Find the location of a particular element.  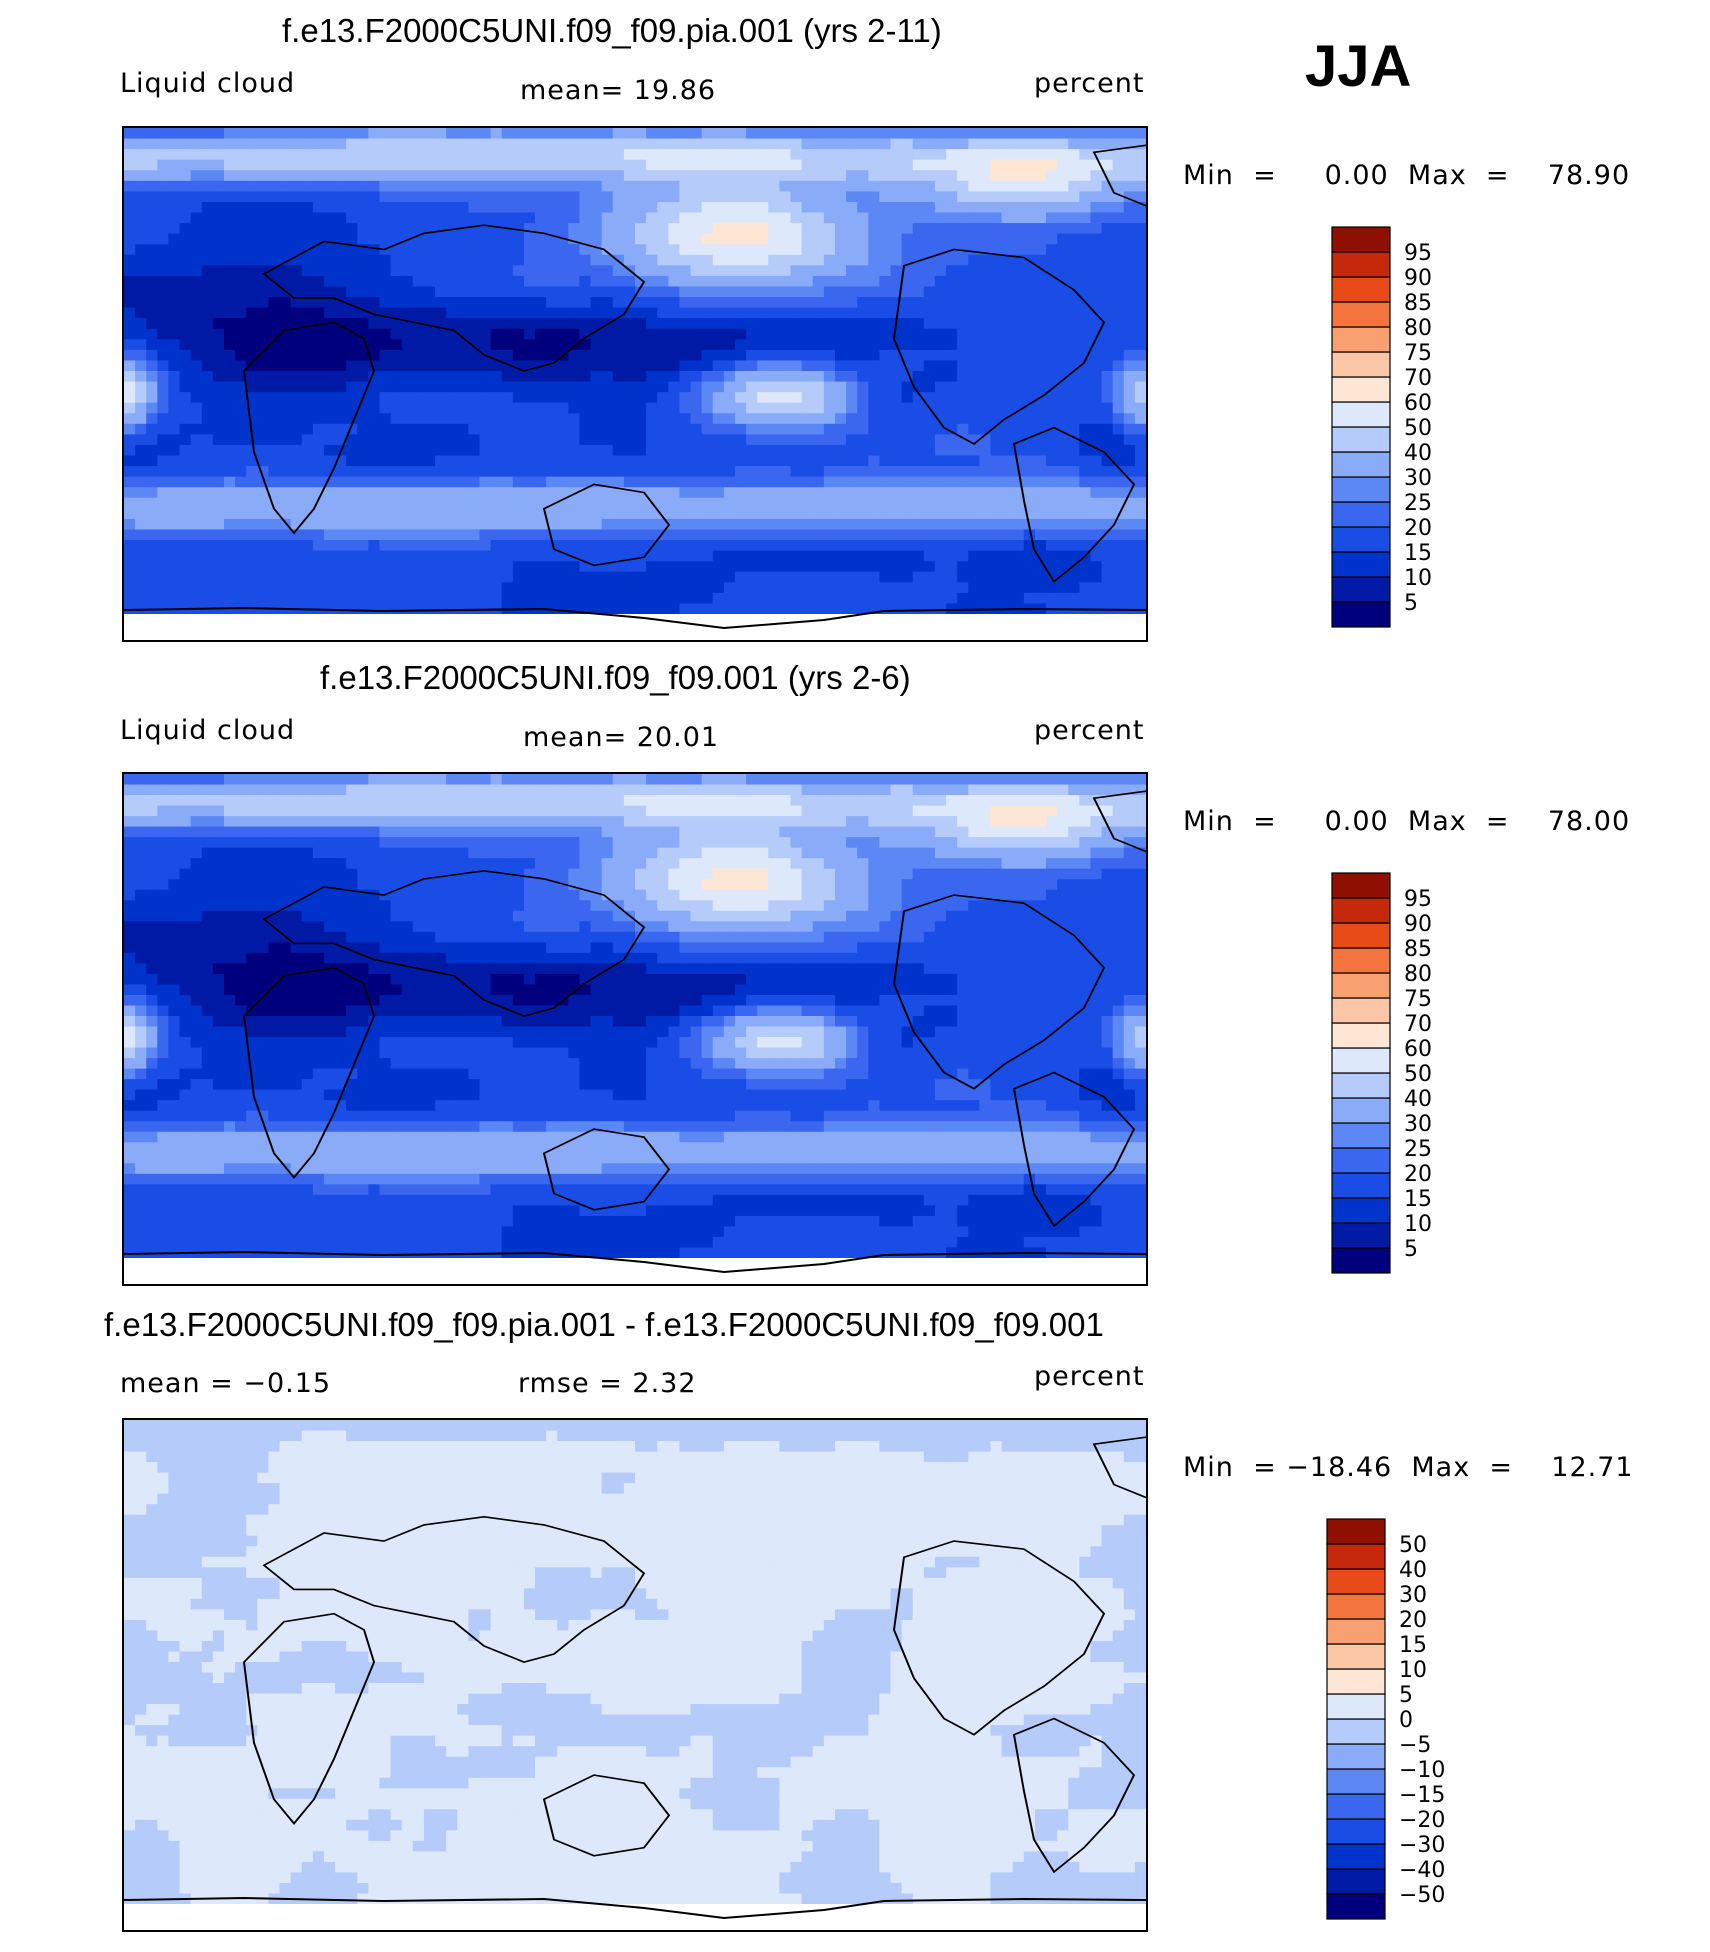

colorbar-tick-label: 80 is located at coordinates (1418, 974).